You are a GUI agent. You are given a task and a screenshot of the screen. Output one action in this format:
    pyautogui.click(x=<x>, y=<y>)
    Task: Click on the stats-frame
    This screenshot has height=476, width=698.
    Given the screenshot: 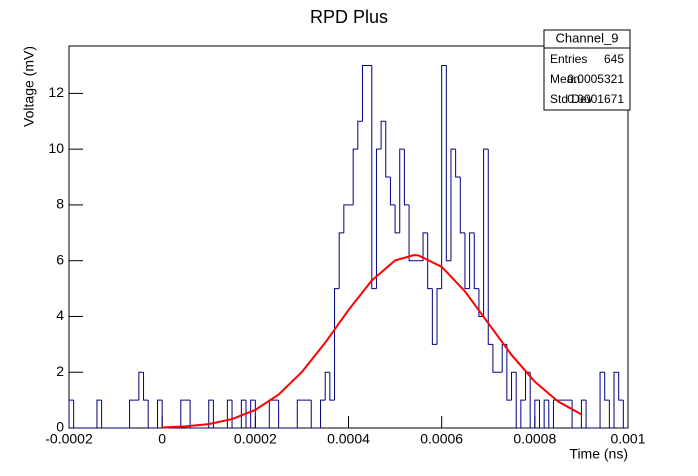 What is the action you would take?
    pyautogui.click(x=587, y=70)
    